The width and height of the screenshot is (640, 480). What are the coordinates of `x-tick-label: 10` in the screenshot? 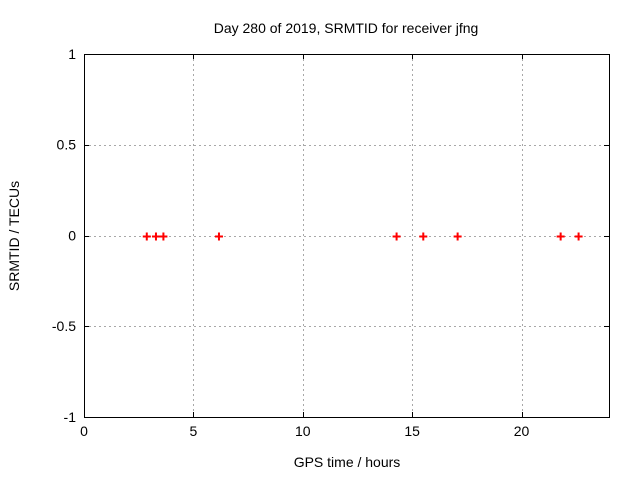 It's located at (303, 431).